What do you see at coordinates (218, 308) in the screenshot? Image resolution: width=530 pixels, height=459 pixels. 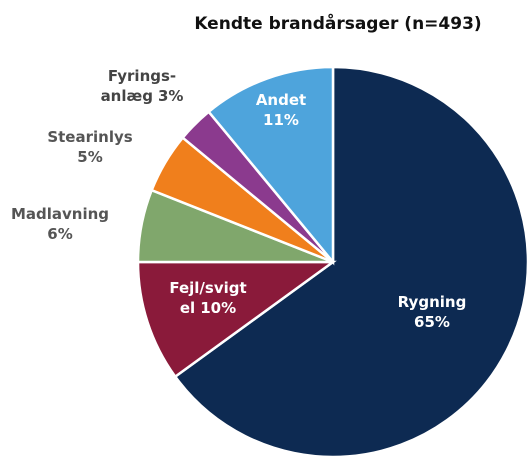 I see `value-label: 10%` at bounding box center [218, 308].